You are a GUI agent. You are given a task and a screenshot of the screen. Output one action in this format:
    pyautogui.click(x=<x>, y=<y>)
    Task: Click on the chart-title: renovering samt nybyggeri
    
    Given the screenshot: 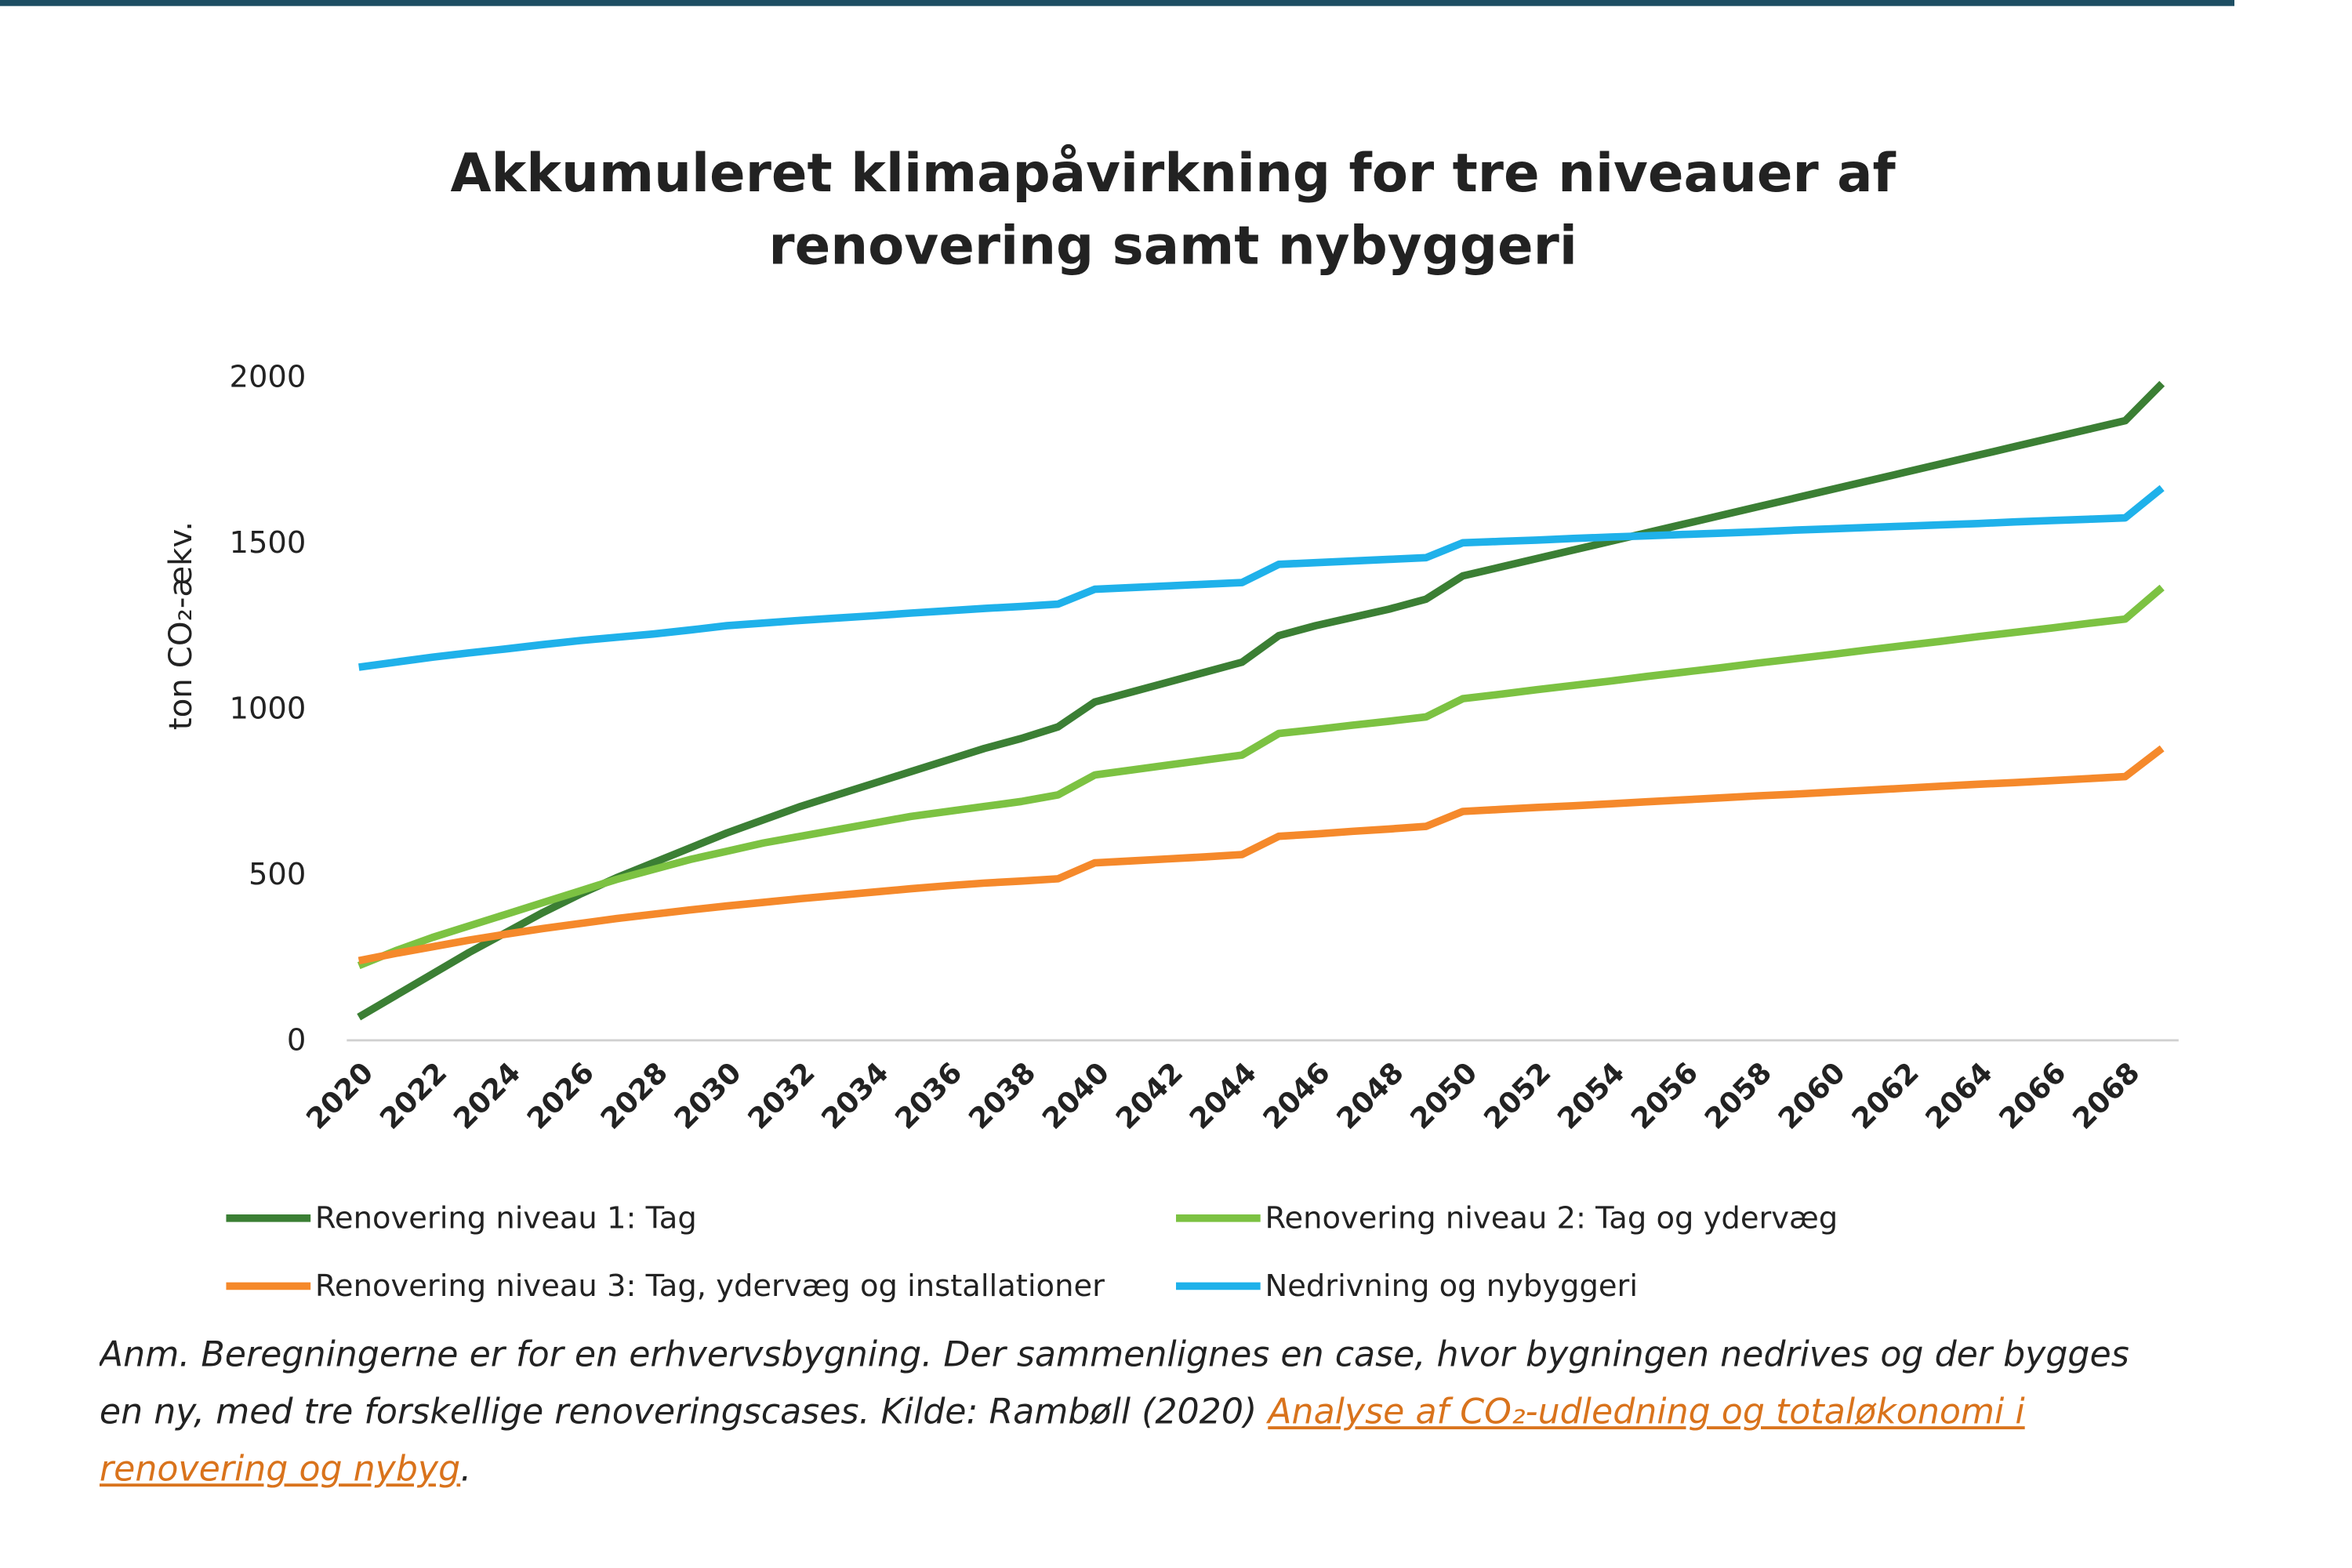 What is the action you would take?
    pyautogui.click(x=1172, y=247)
    